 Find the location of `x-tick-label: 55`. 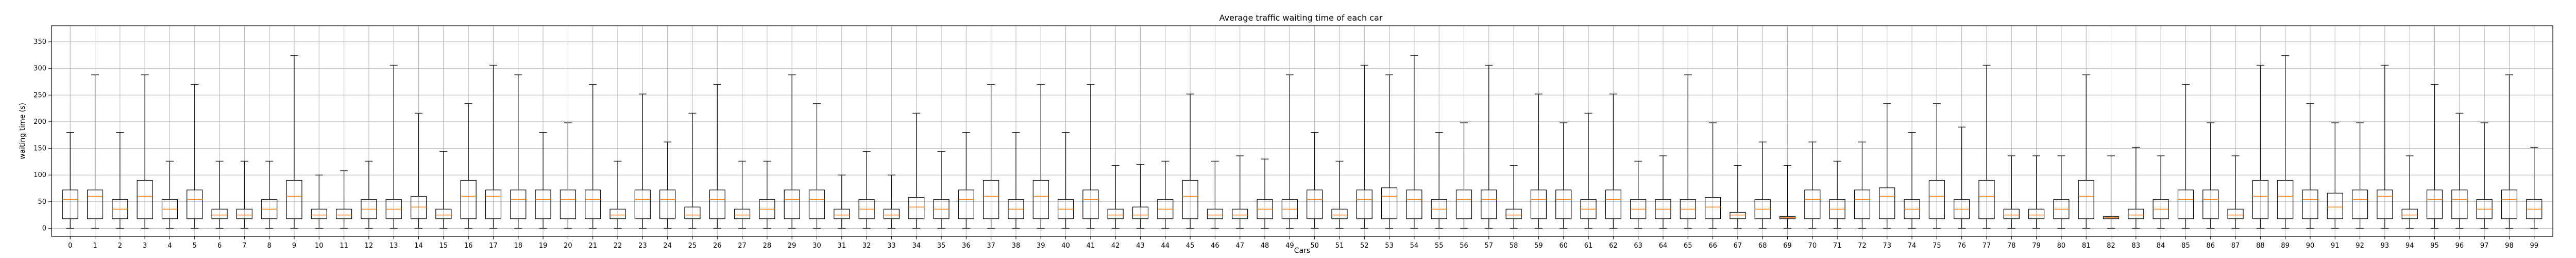

x-tick-label: 55 is located at coordinates (1439, 246).